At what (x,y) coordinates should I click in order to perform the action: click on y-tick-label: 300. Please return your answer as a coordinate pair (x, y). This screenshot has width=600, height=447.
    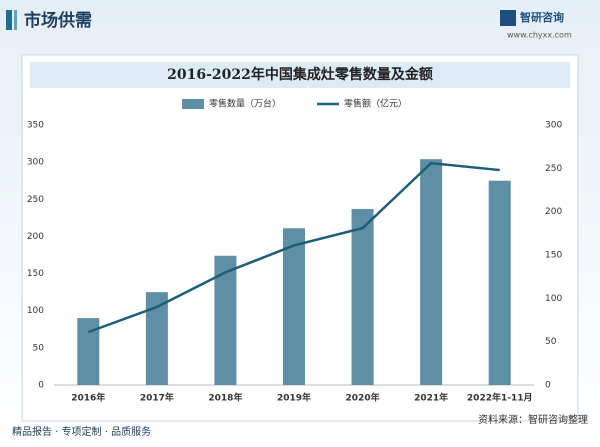
    Looking at the image, I should click on (35, 163).